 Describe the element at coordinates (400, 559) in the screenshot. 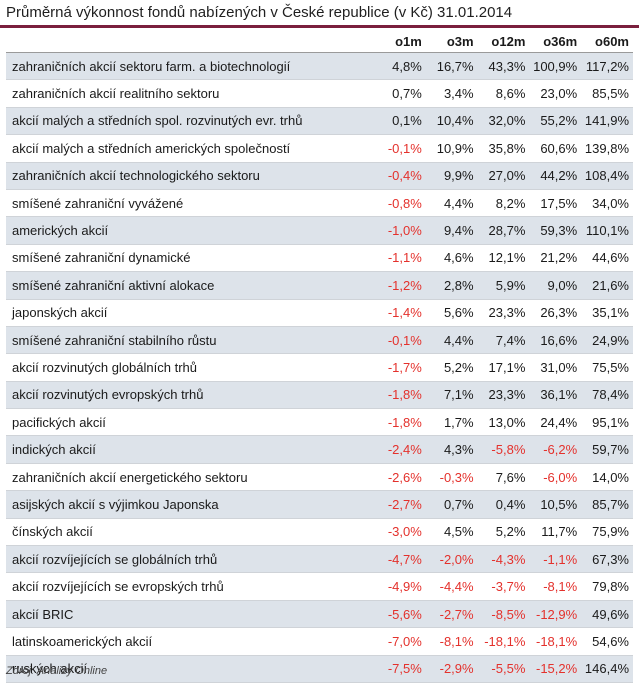

I see `value-o1m: -4,7%` at that location.